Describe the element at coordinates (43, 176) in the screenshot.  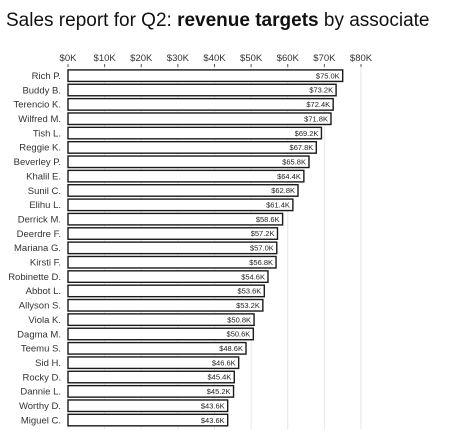
I see `category-label: Khalil E.` at that location.